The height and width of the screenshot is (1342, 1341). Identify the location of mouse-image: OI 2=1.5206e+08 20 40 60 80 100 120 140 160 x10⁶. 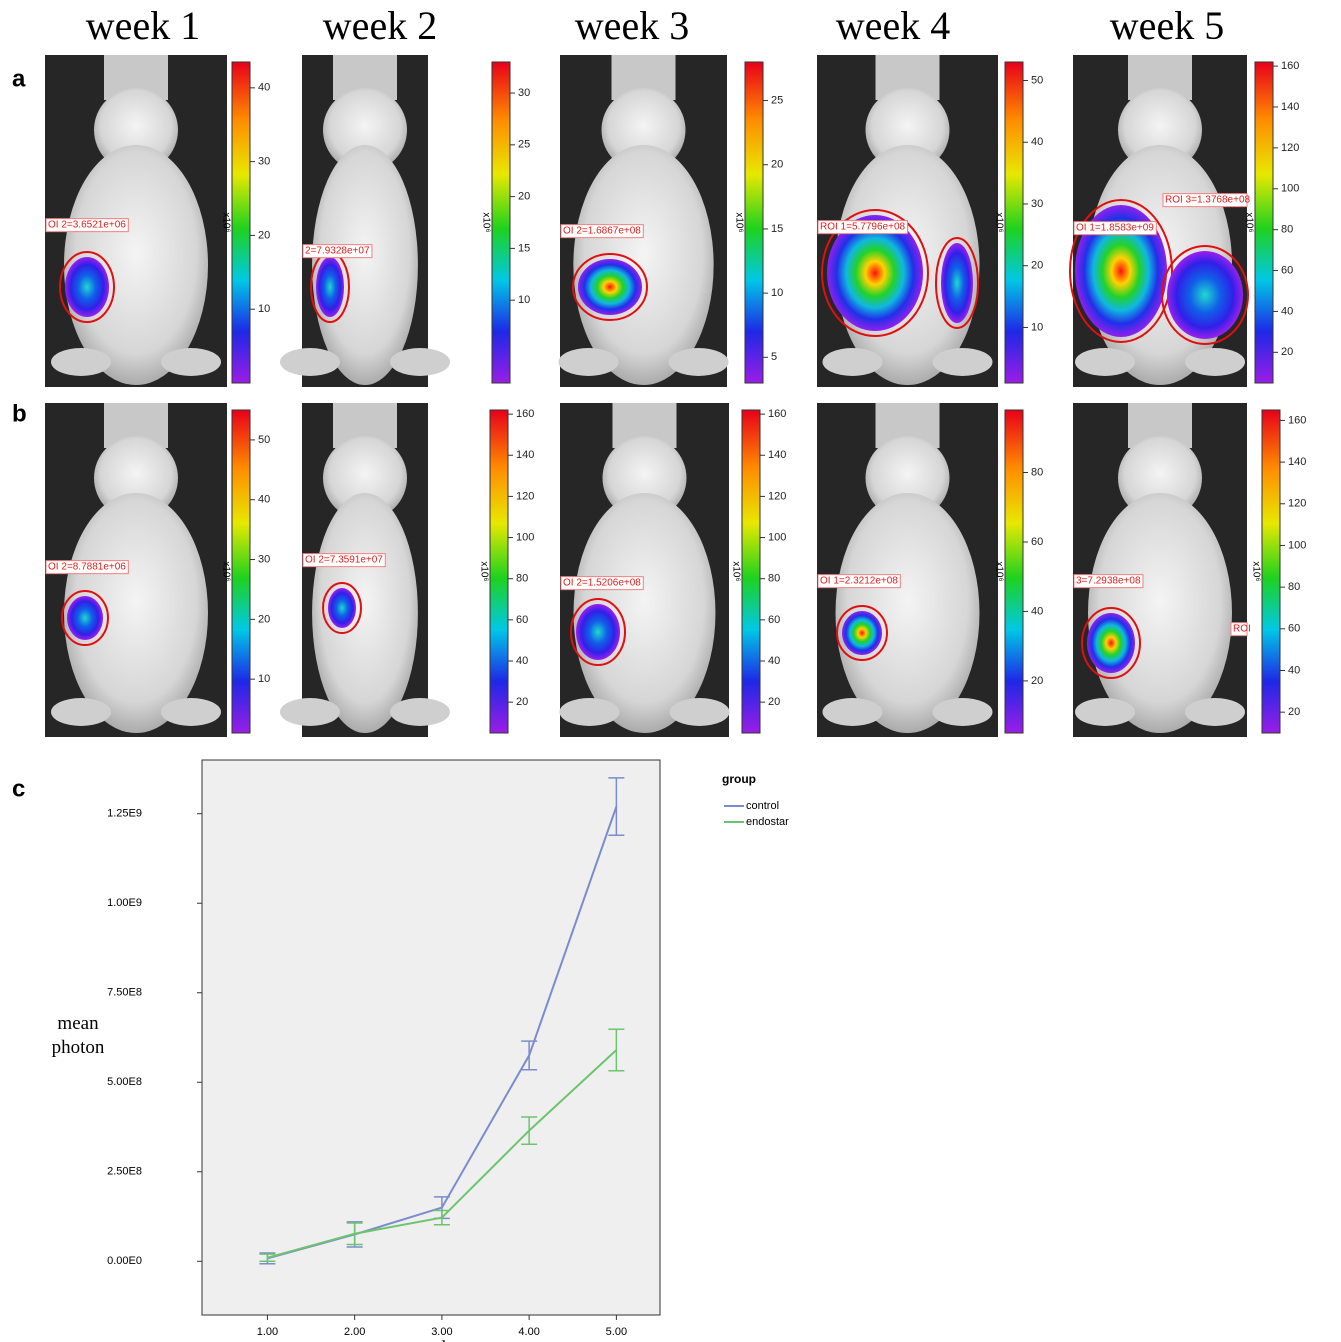
(672, 570).